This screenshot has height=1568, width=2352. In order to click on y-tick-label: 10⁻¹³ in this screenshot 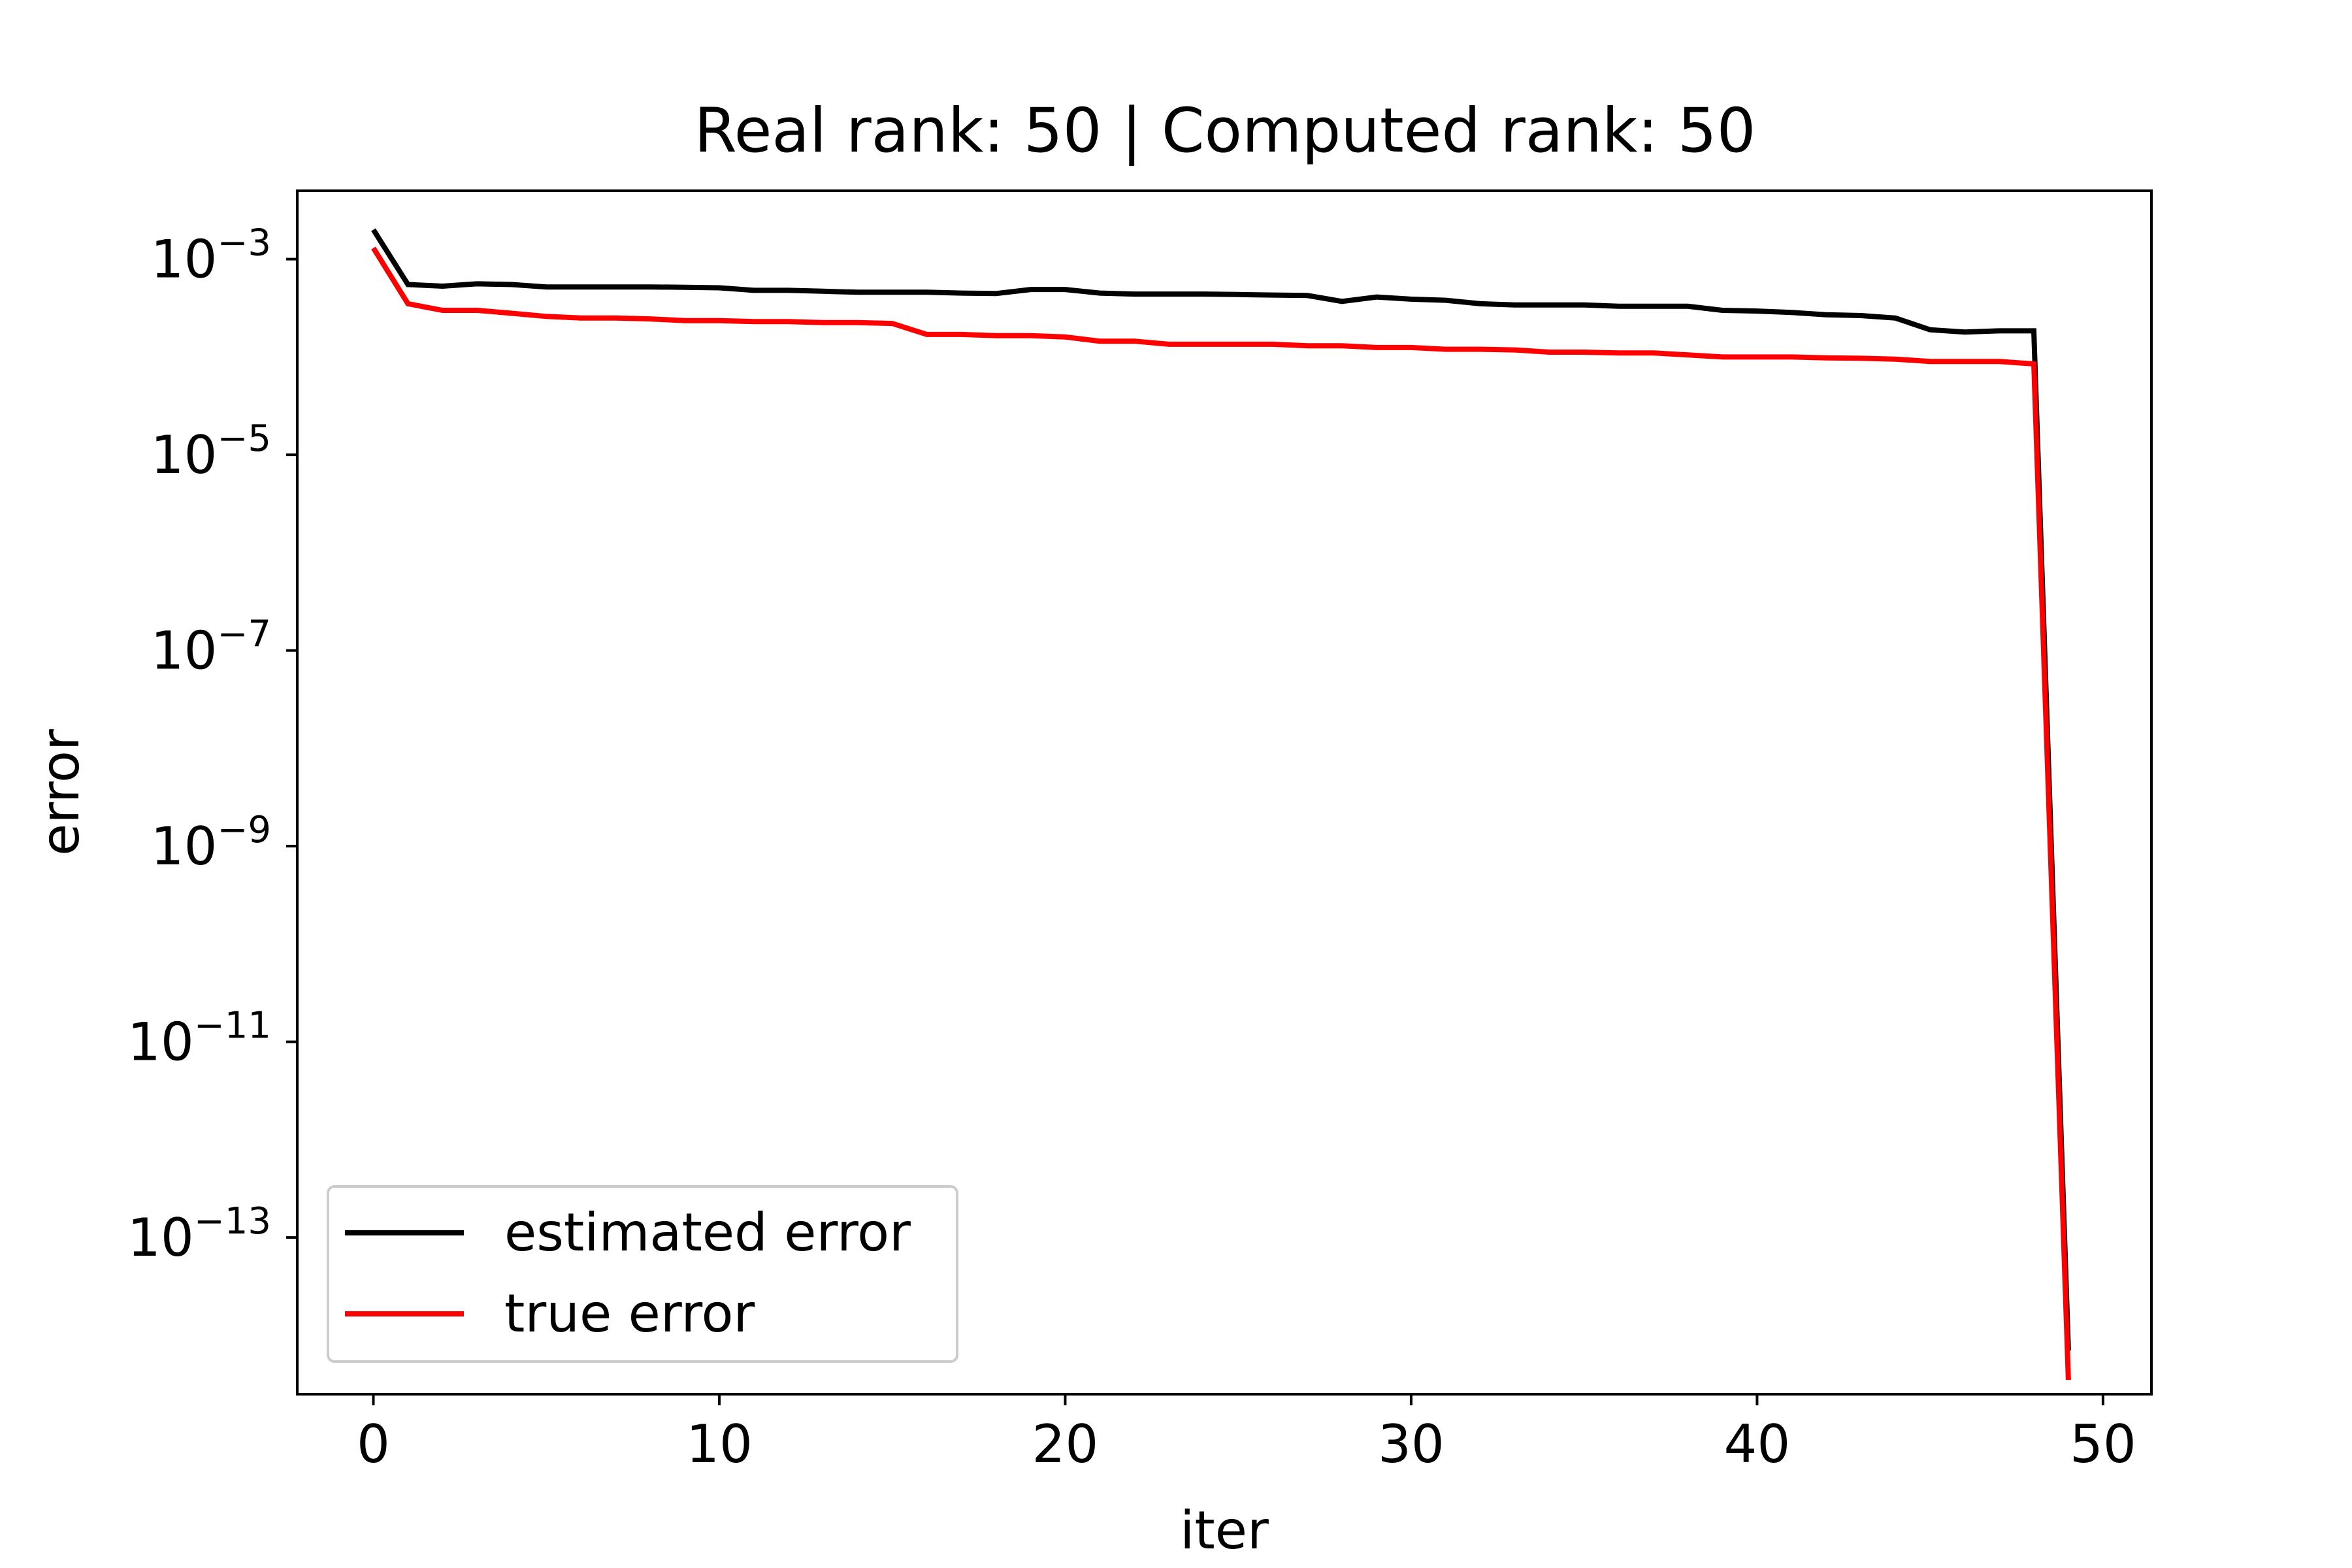, I will do `click(199, 1234)`.